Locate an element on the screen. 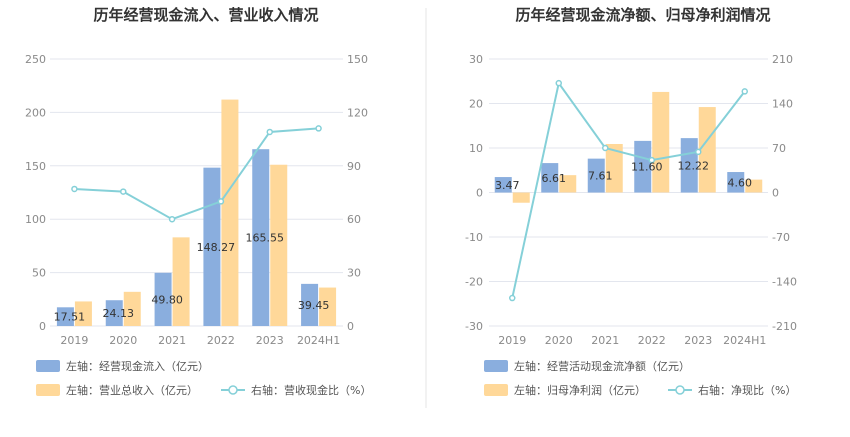  left-axis-tick-label: 30 is located at coordinates (476, 59).